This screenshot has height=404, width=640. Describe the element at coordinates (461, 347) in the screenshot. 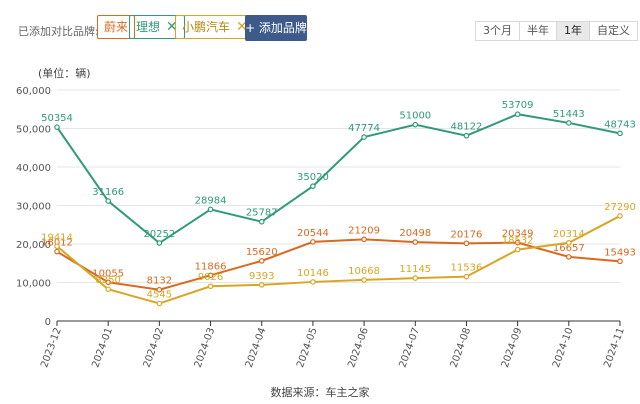

I see `x-tick-label: 2024-08` at that location.